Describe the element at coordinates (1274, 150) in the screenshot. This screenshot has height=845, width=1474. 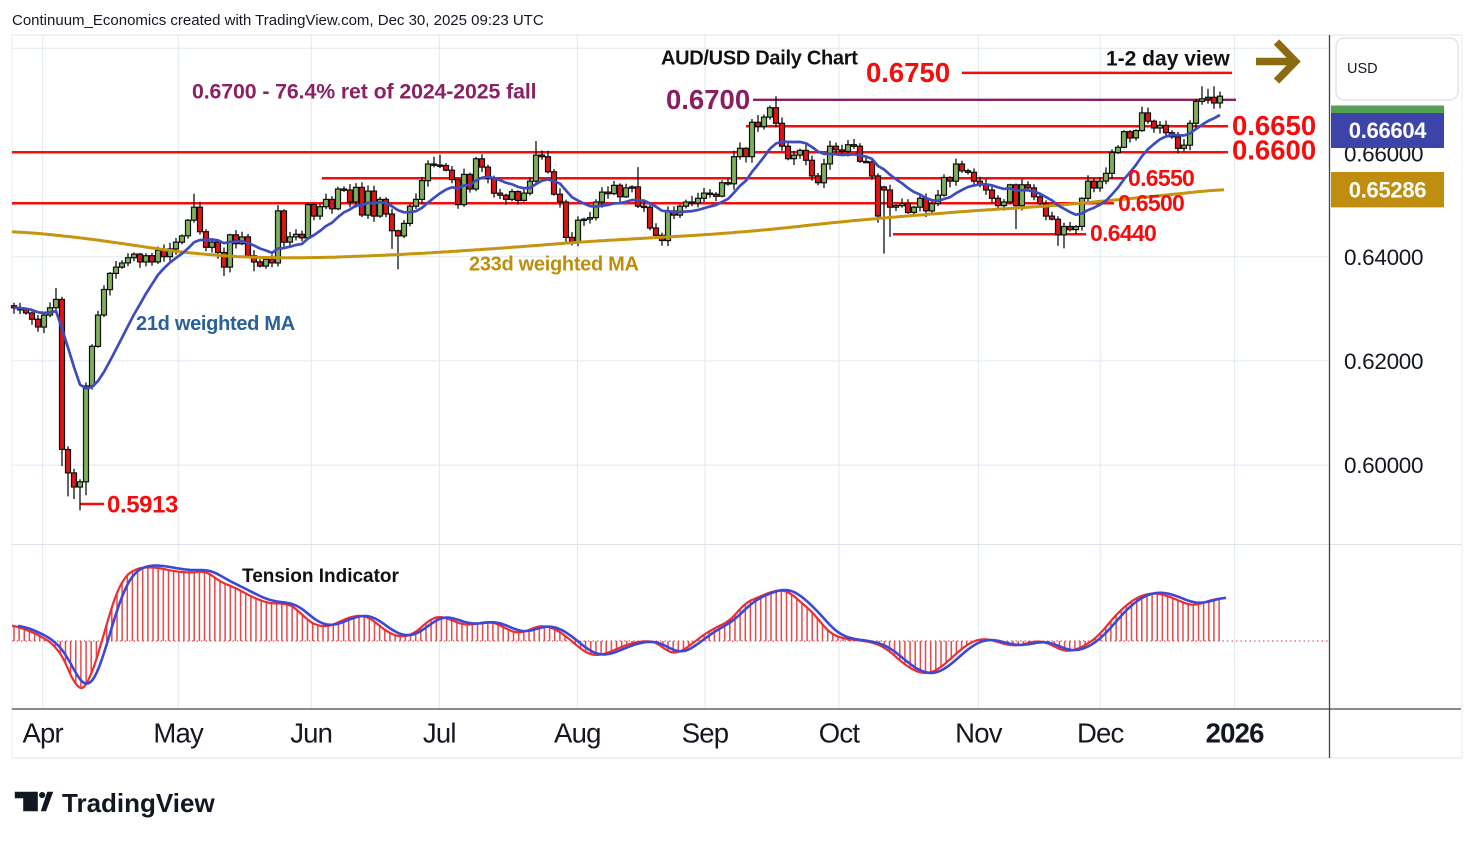
I see `svg-text: 0.6600` at that location.